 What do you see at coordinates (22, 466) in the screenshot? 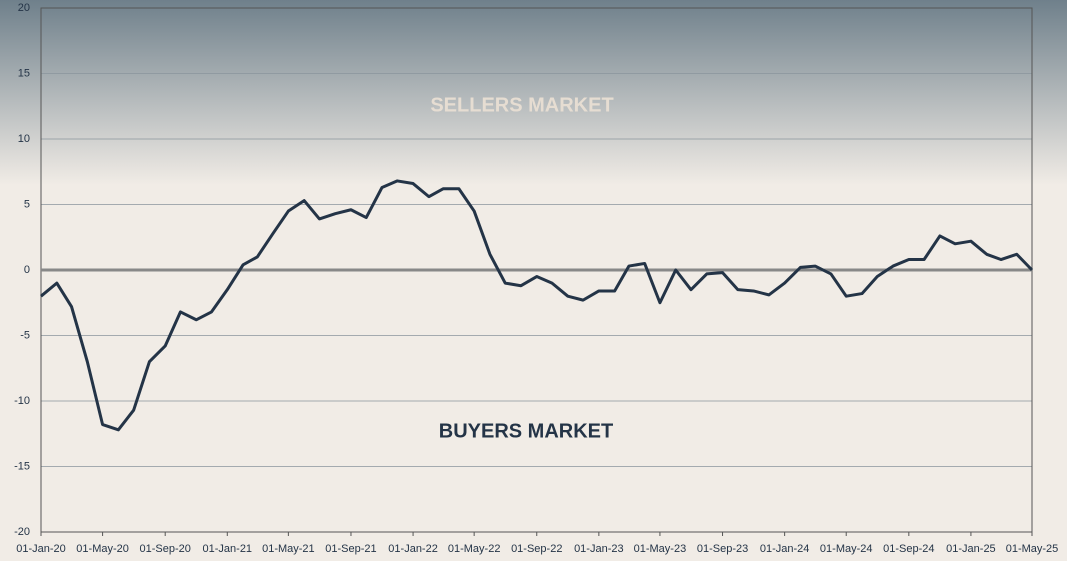
I see `y-tick-label: -15` at bounding box center [22, 466].